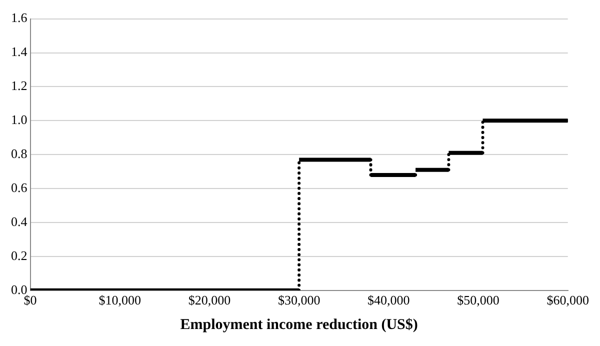  I want to click on y-tick-label: 0.6, so click(19, 187).